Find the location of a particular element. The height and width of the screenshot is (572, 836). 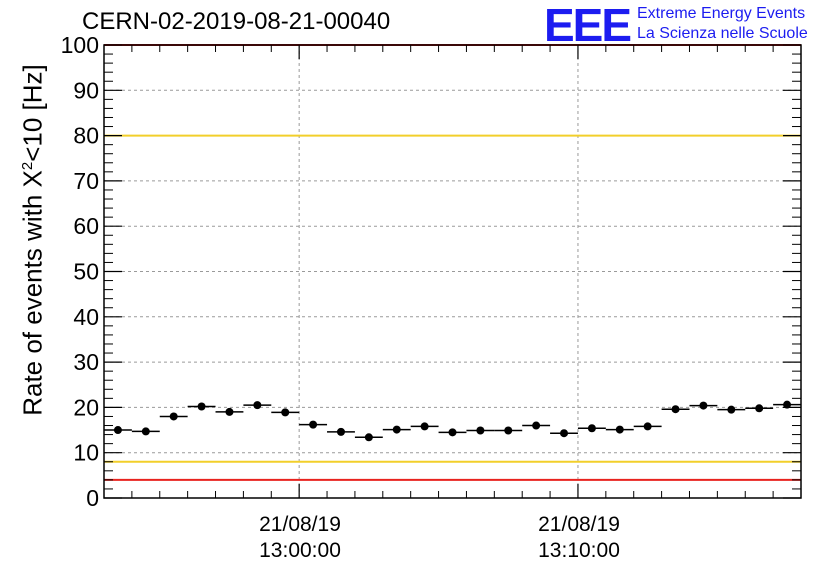

y-tick-label: 80 is located at coordinates (86, 136).